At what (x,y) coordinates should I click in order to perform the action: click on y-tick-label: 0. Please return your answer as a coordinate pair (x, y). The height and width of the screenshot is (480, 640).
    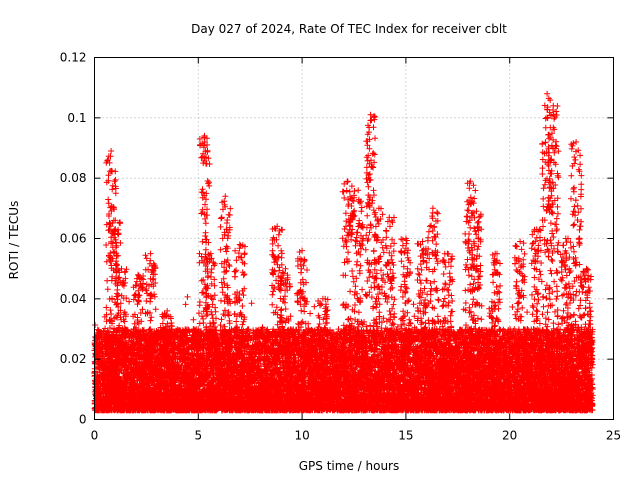
    Looking at the image, I should click on (83, 420).